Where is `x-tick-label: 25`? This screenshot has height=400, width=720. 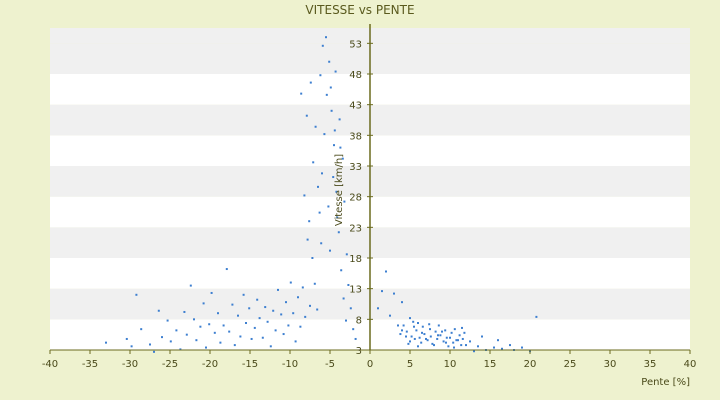
x-tick-label: 25 is located at coordinates (570, 364).